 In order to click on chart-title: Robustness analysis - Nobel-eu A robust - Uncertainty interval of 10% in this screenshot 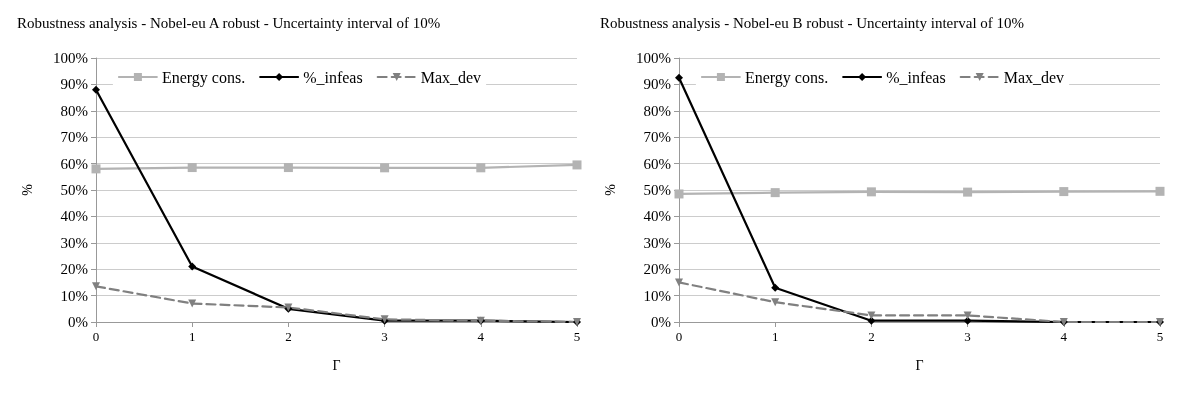, I will do `click(229, 22)`.